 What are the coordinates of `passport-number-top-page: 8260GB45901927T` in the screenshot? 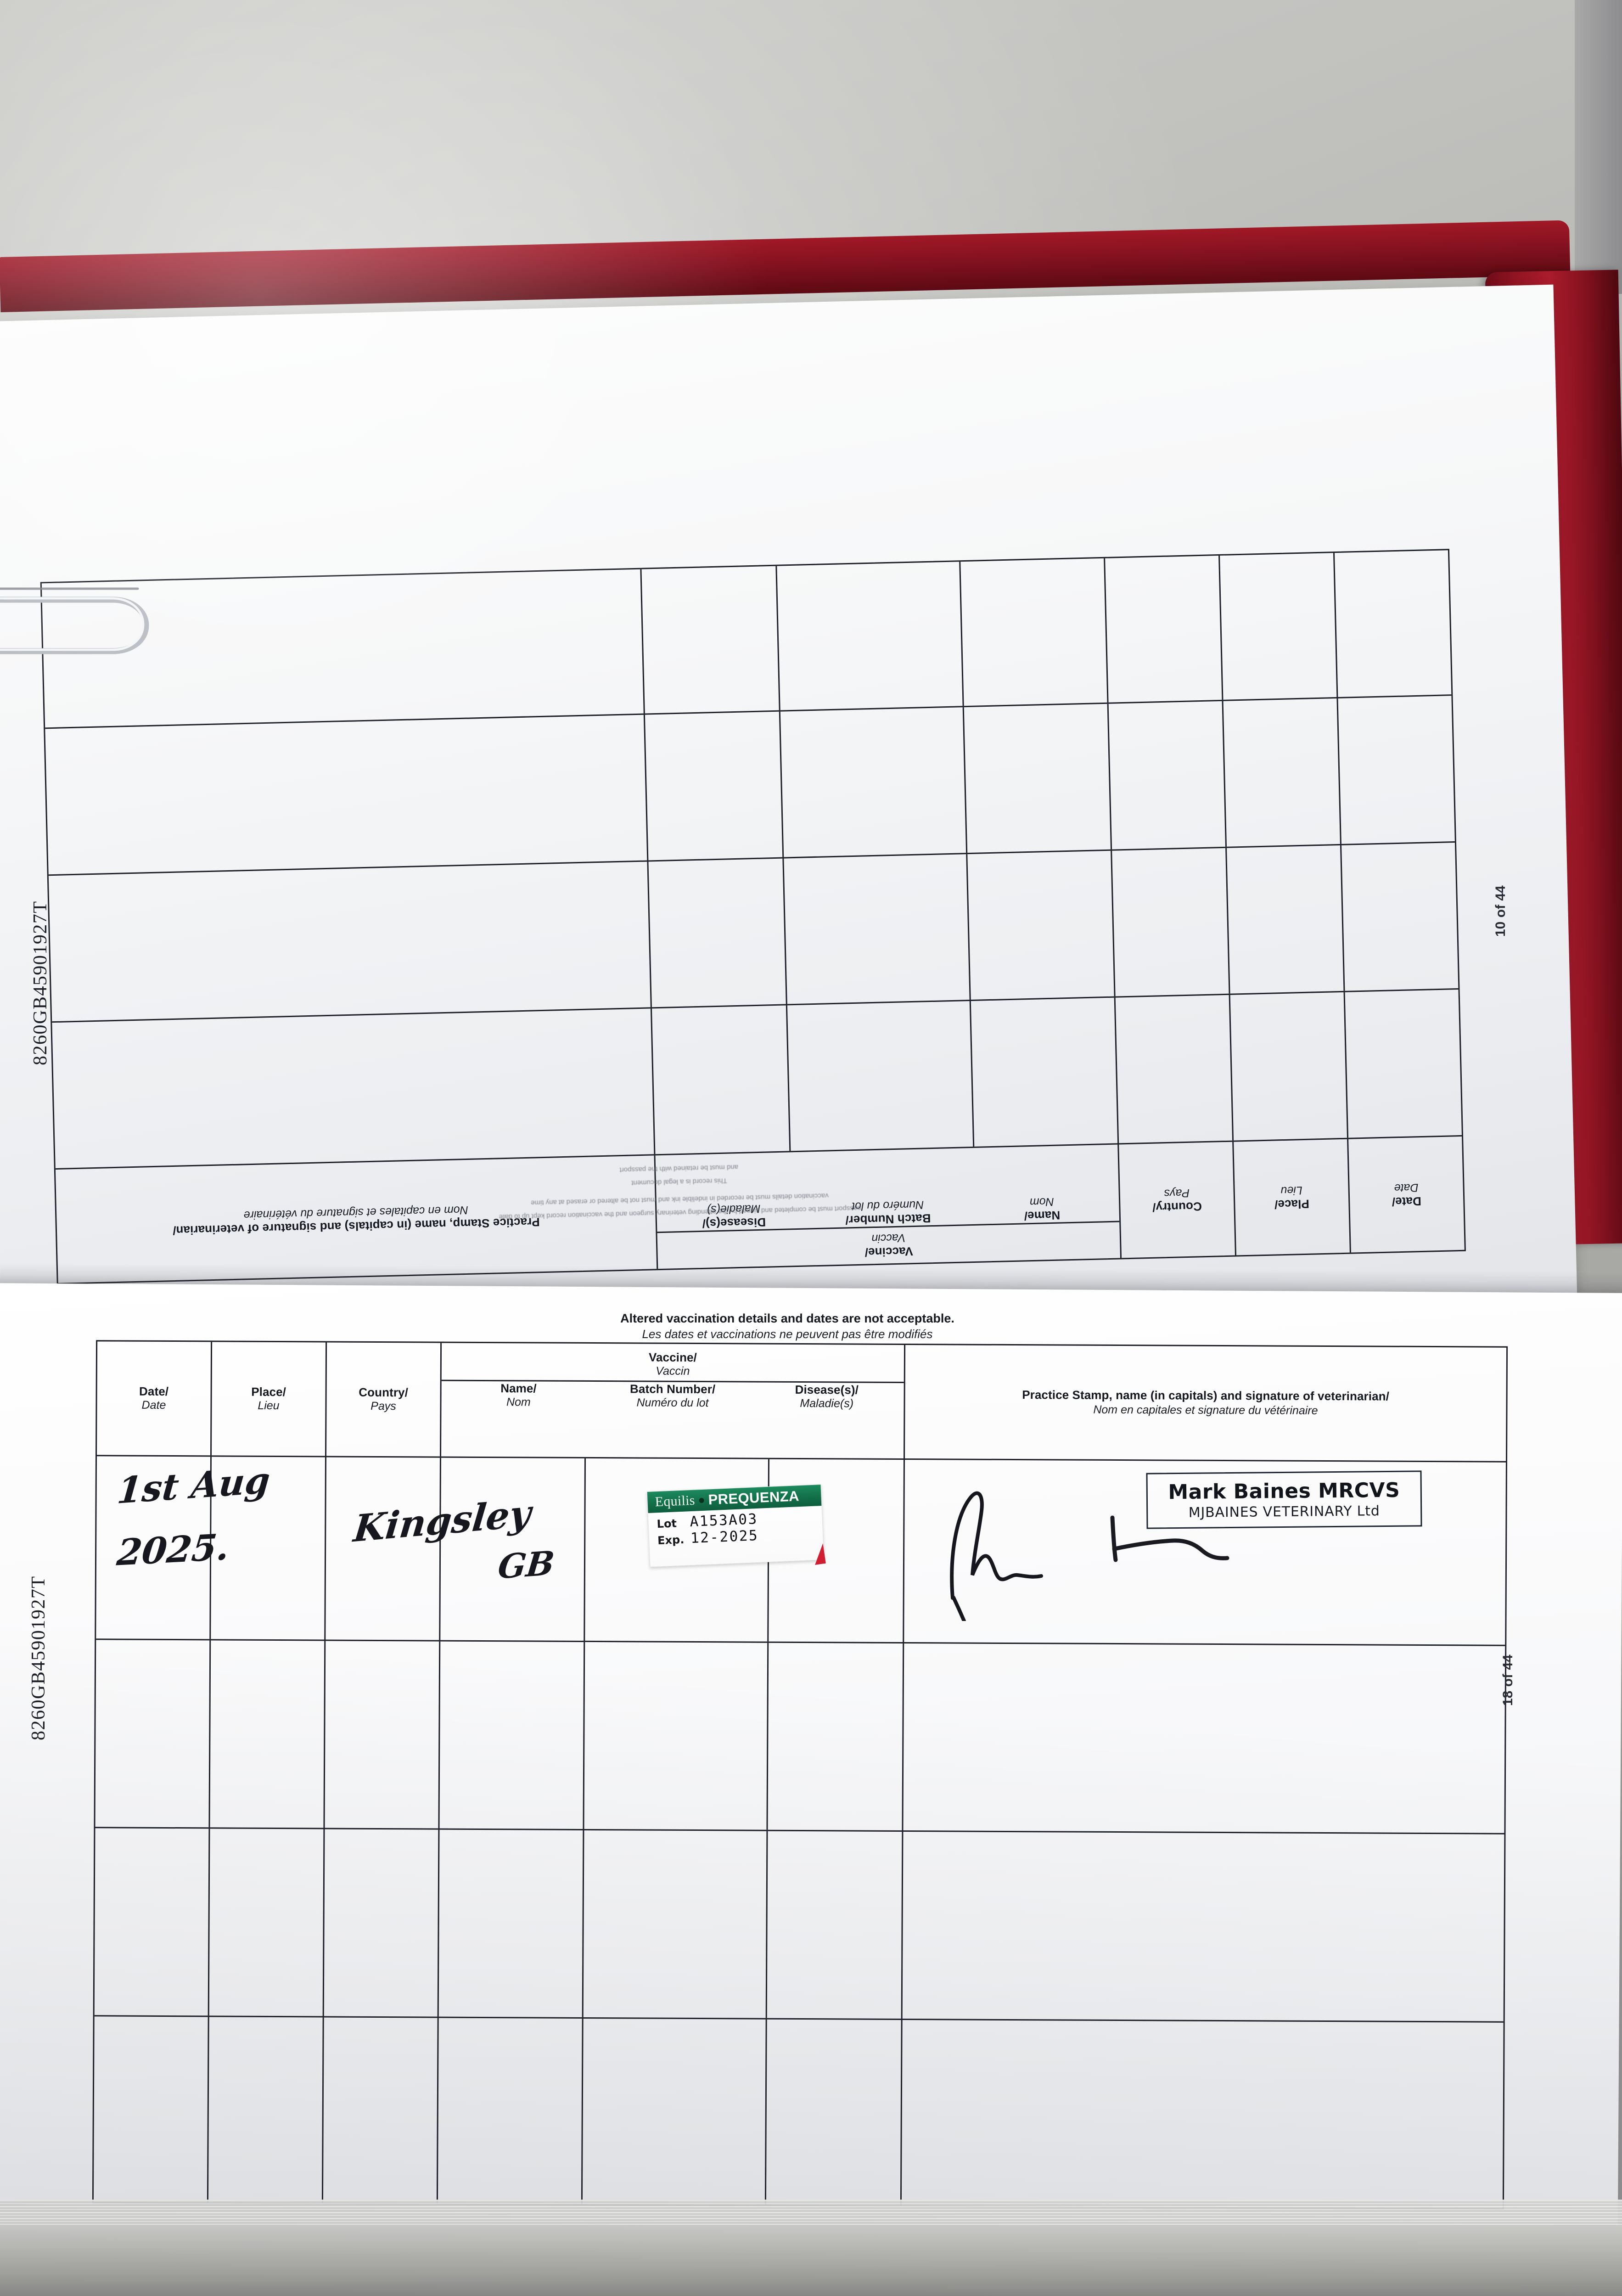 It's located at (40, 983).